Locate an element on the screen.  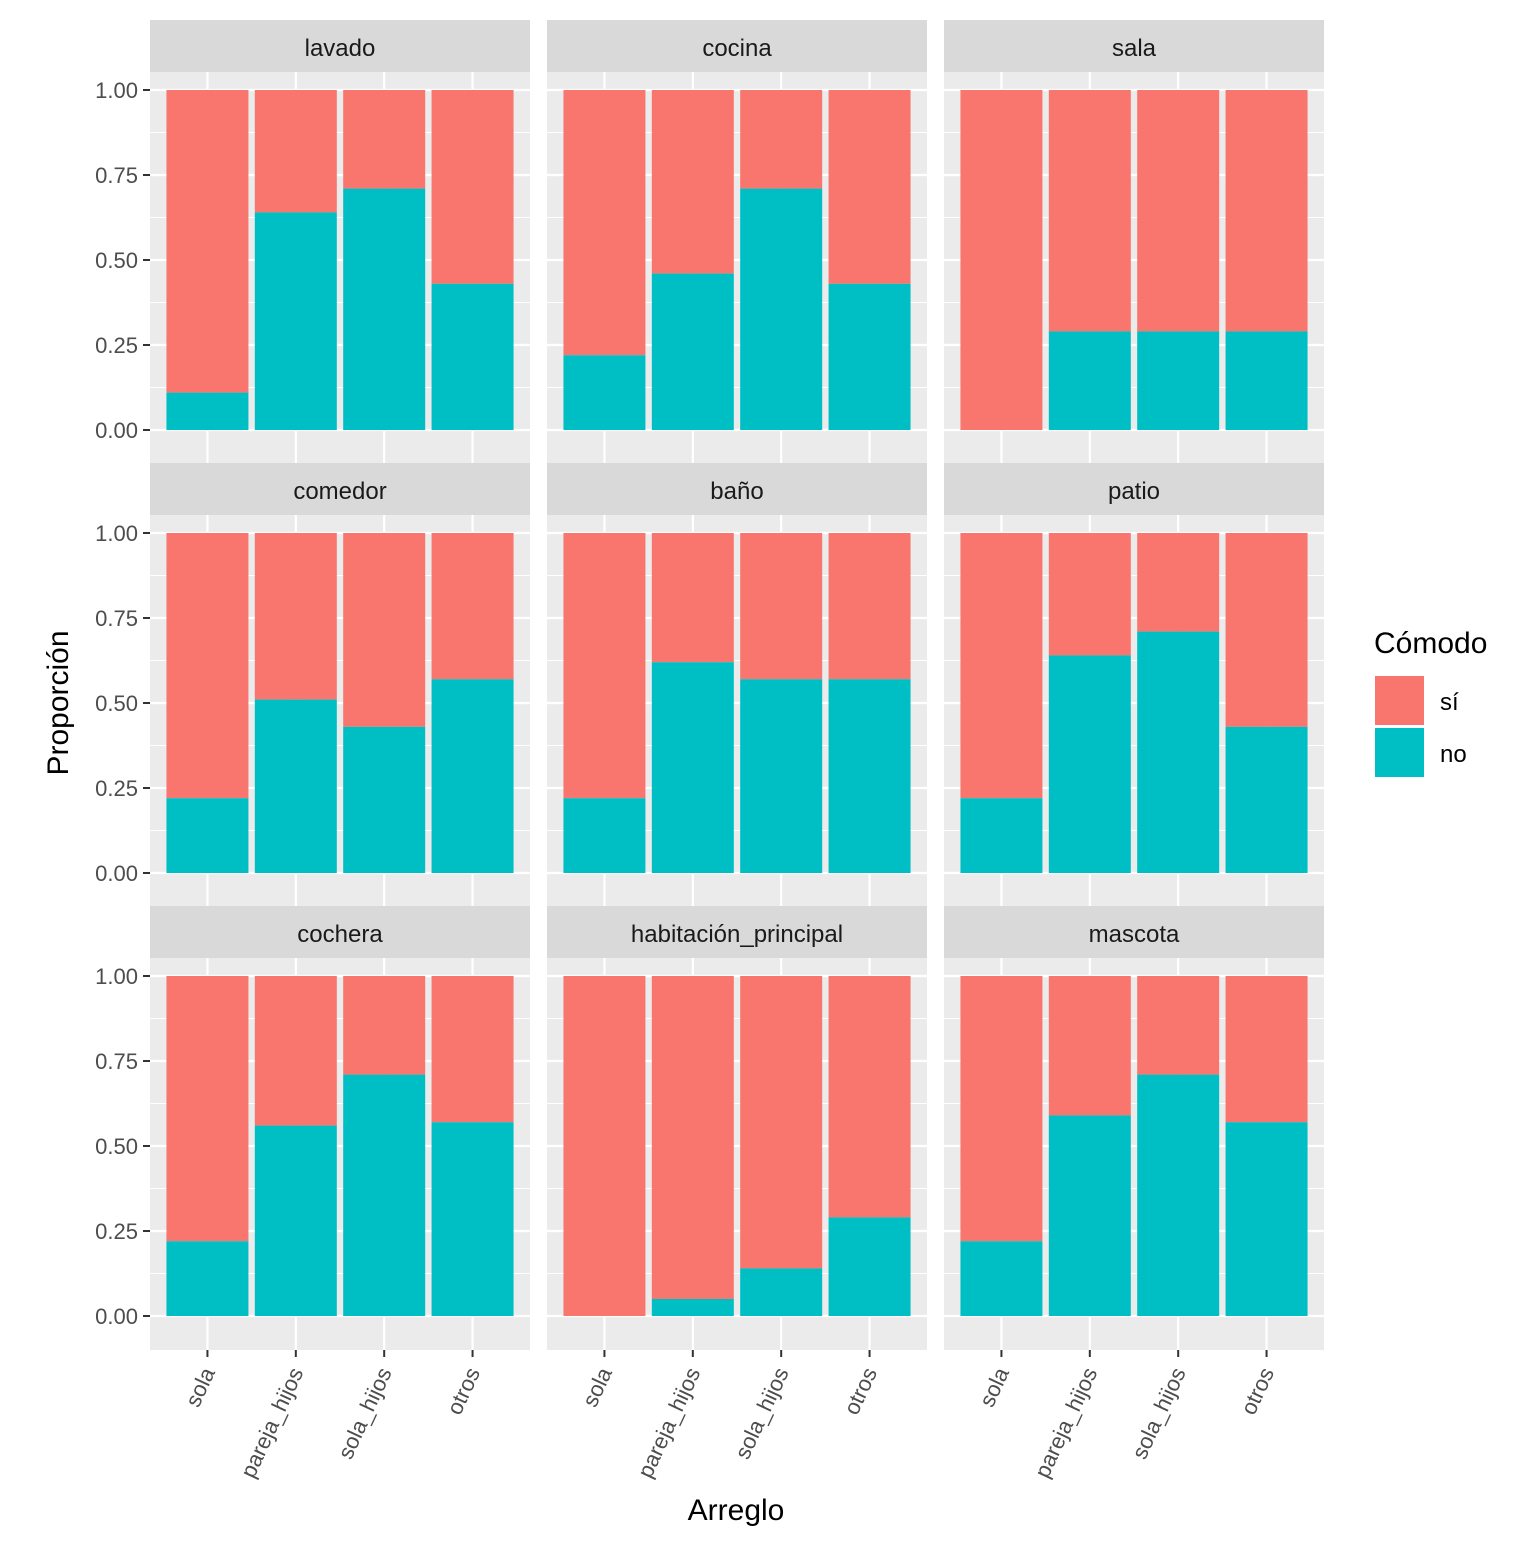
facet-title: cochera is located at coordinates (340, 934).